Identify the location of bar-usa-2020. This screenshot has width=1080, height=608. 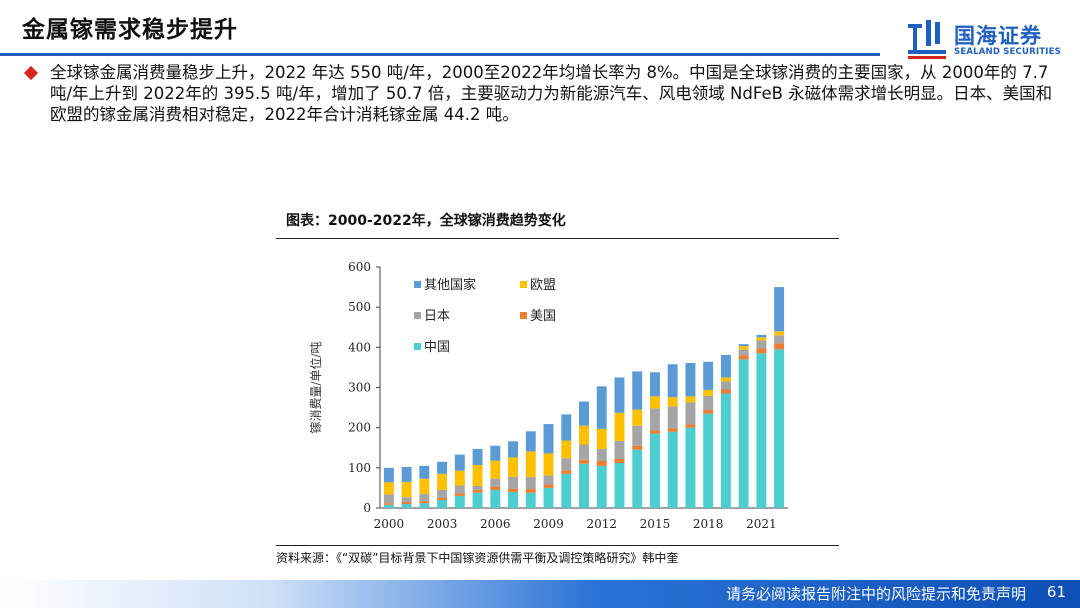
(743, 357).